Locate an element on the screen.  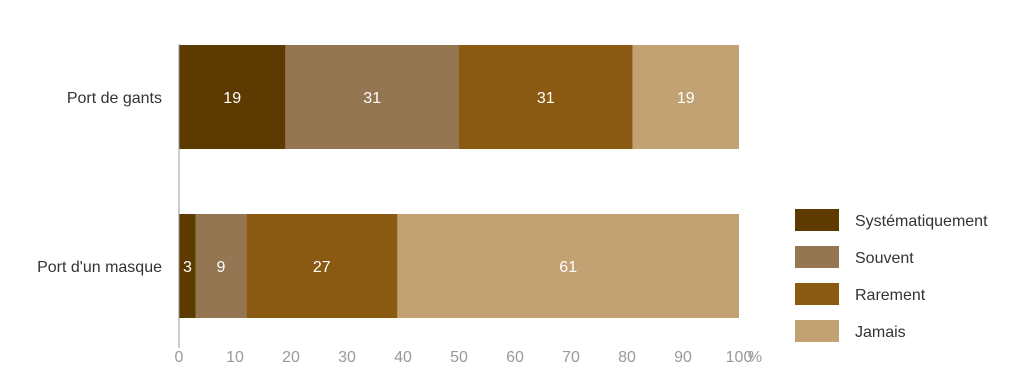
x-tick-label-20: 20 is located at coordinates (291, 357).